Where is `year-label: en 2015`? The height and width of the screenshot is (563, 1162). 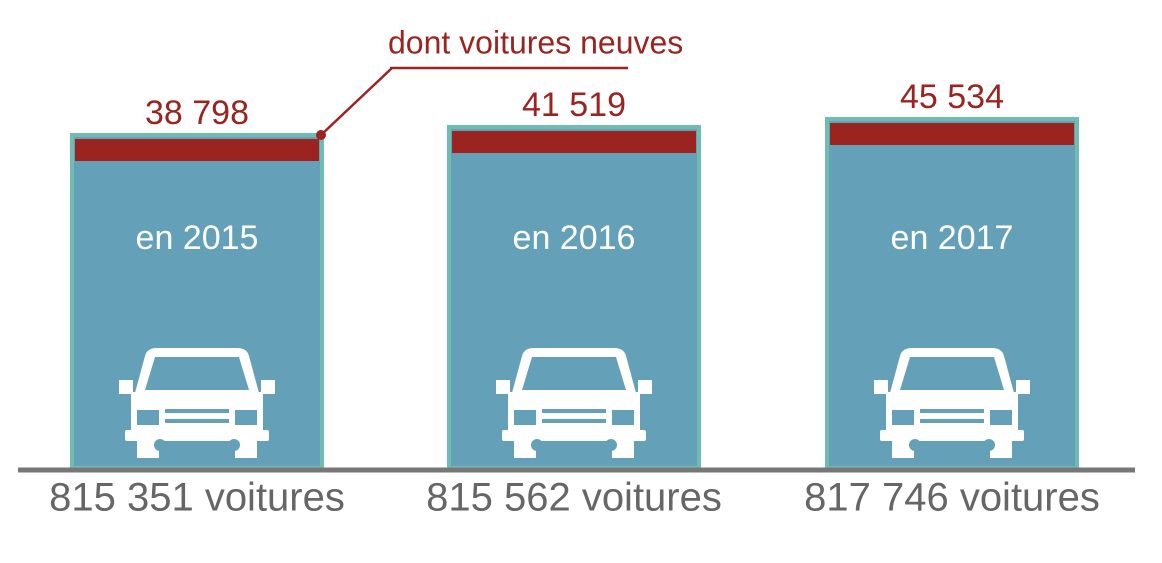 year-label: en 2015 is located at coordinates (197, 238).